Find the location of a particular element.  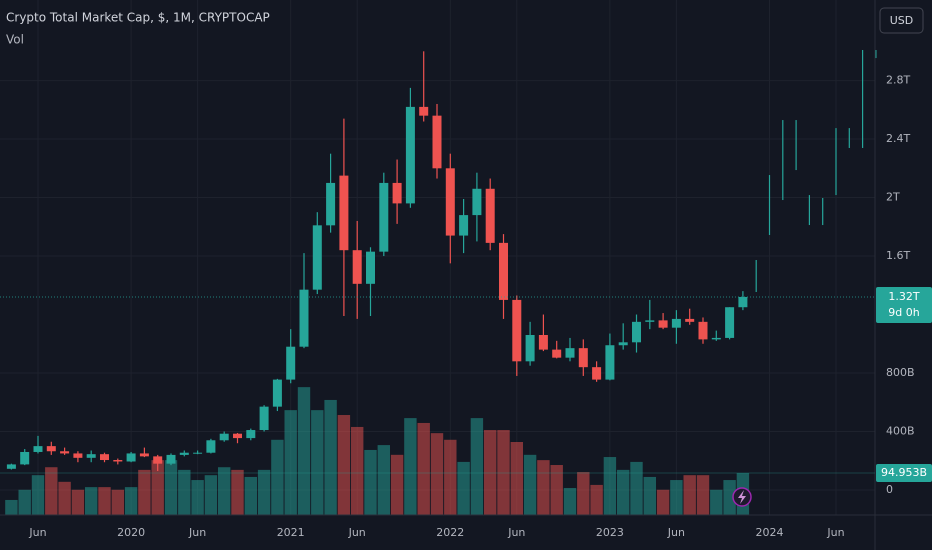

currency-button is located at coordinates (901, 20).